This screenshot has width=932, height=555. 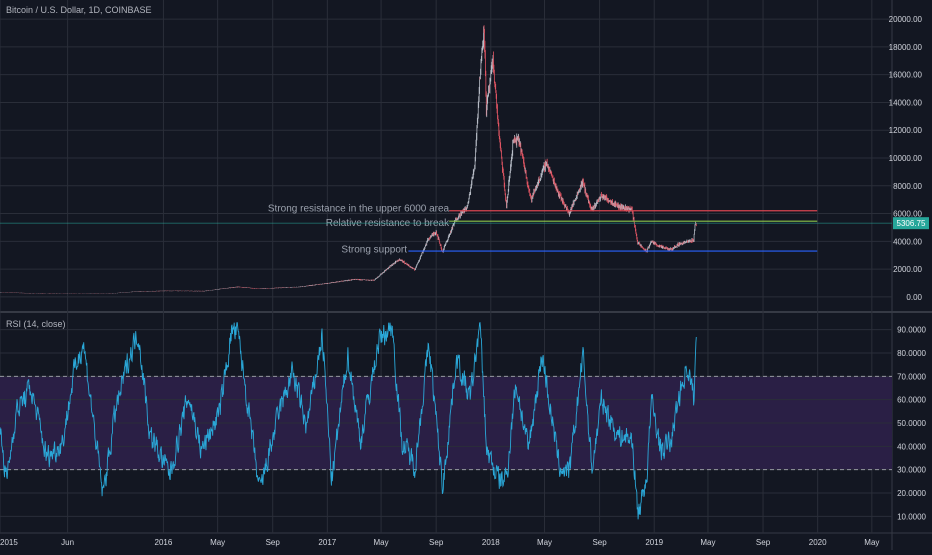 I want to click on price-axis-label: 10000.00, so click(x=906, y=158).